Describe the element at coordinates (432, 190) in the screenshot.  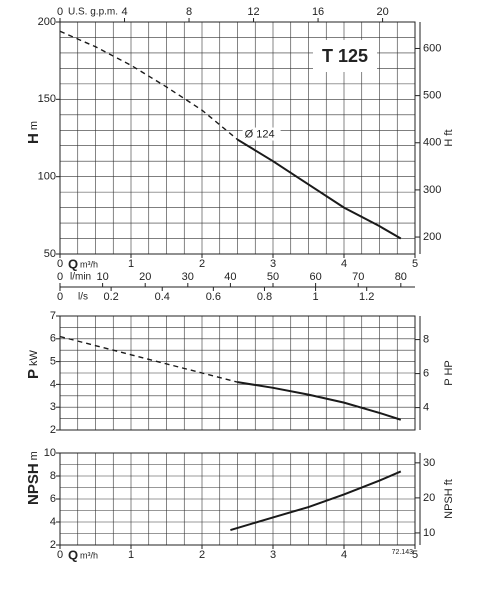
I see `y2-tick-label: 300` at that location.